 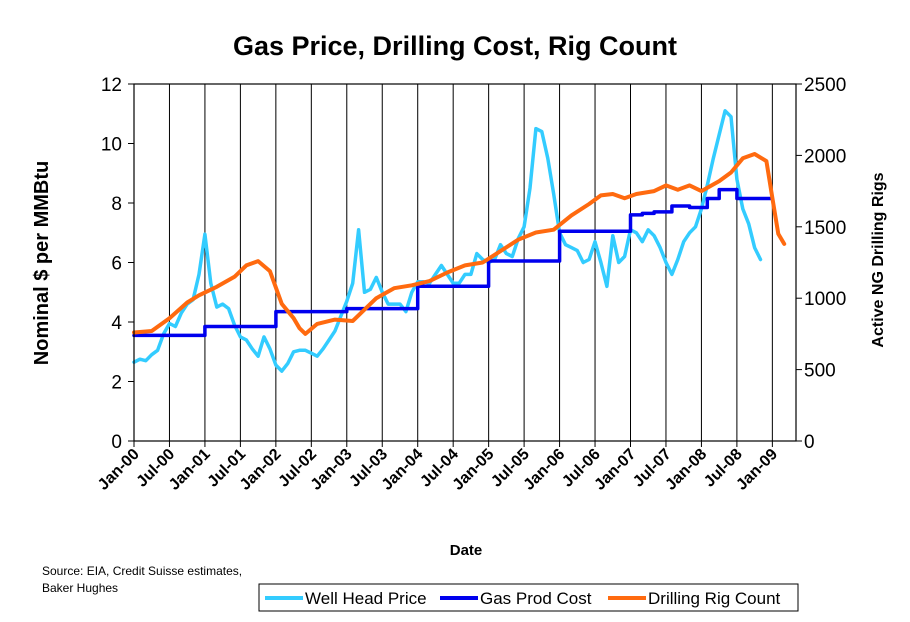 I want to click on legend-box, so click(x=528, y=597).